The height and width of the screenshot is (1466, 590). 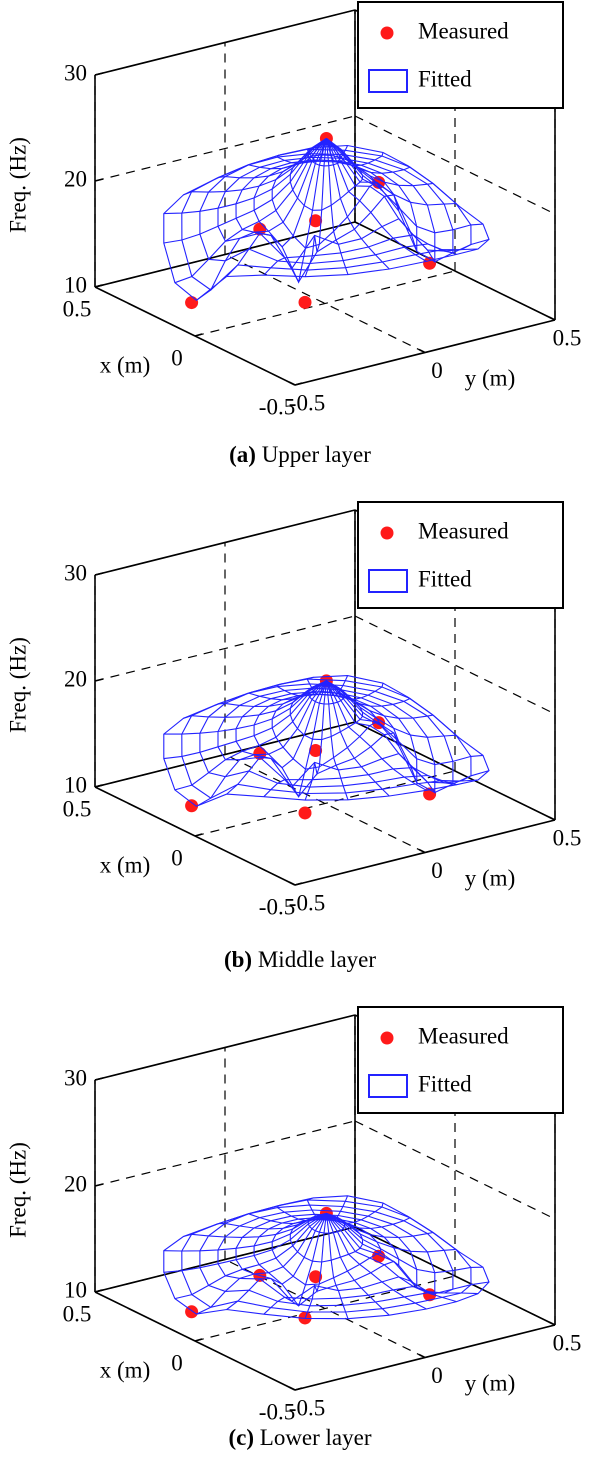 I want to click on caption-text: Middle layer, so click(x=317, y=959).